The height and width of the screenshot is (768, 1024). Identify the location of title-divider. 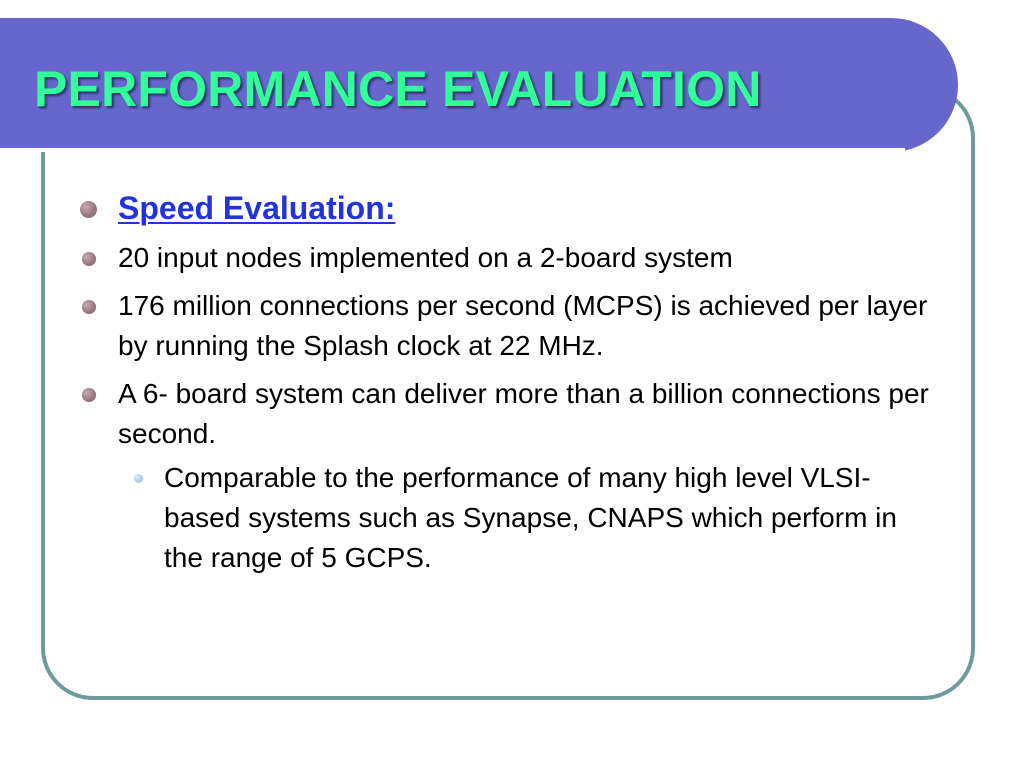
(452, 150).